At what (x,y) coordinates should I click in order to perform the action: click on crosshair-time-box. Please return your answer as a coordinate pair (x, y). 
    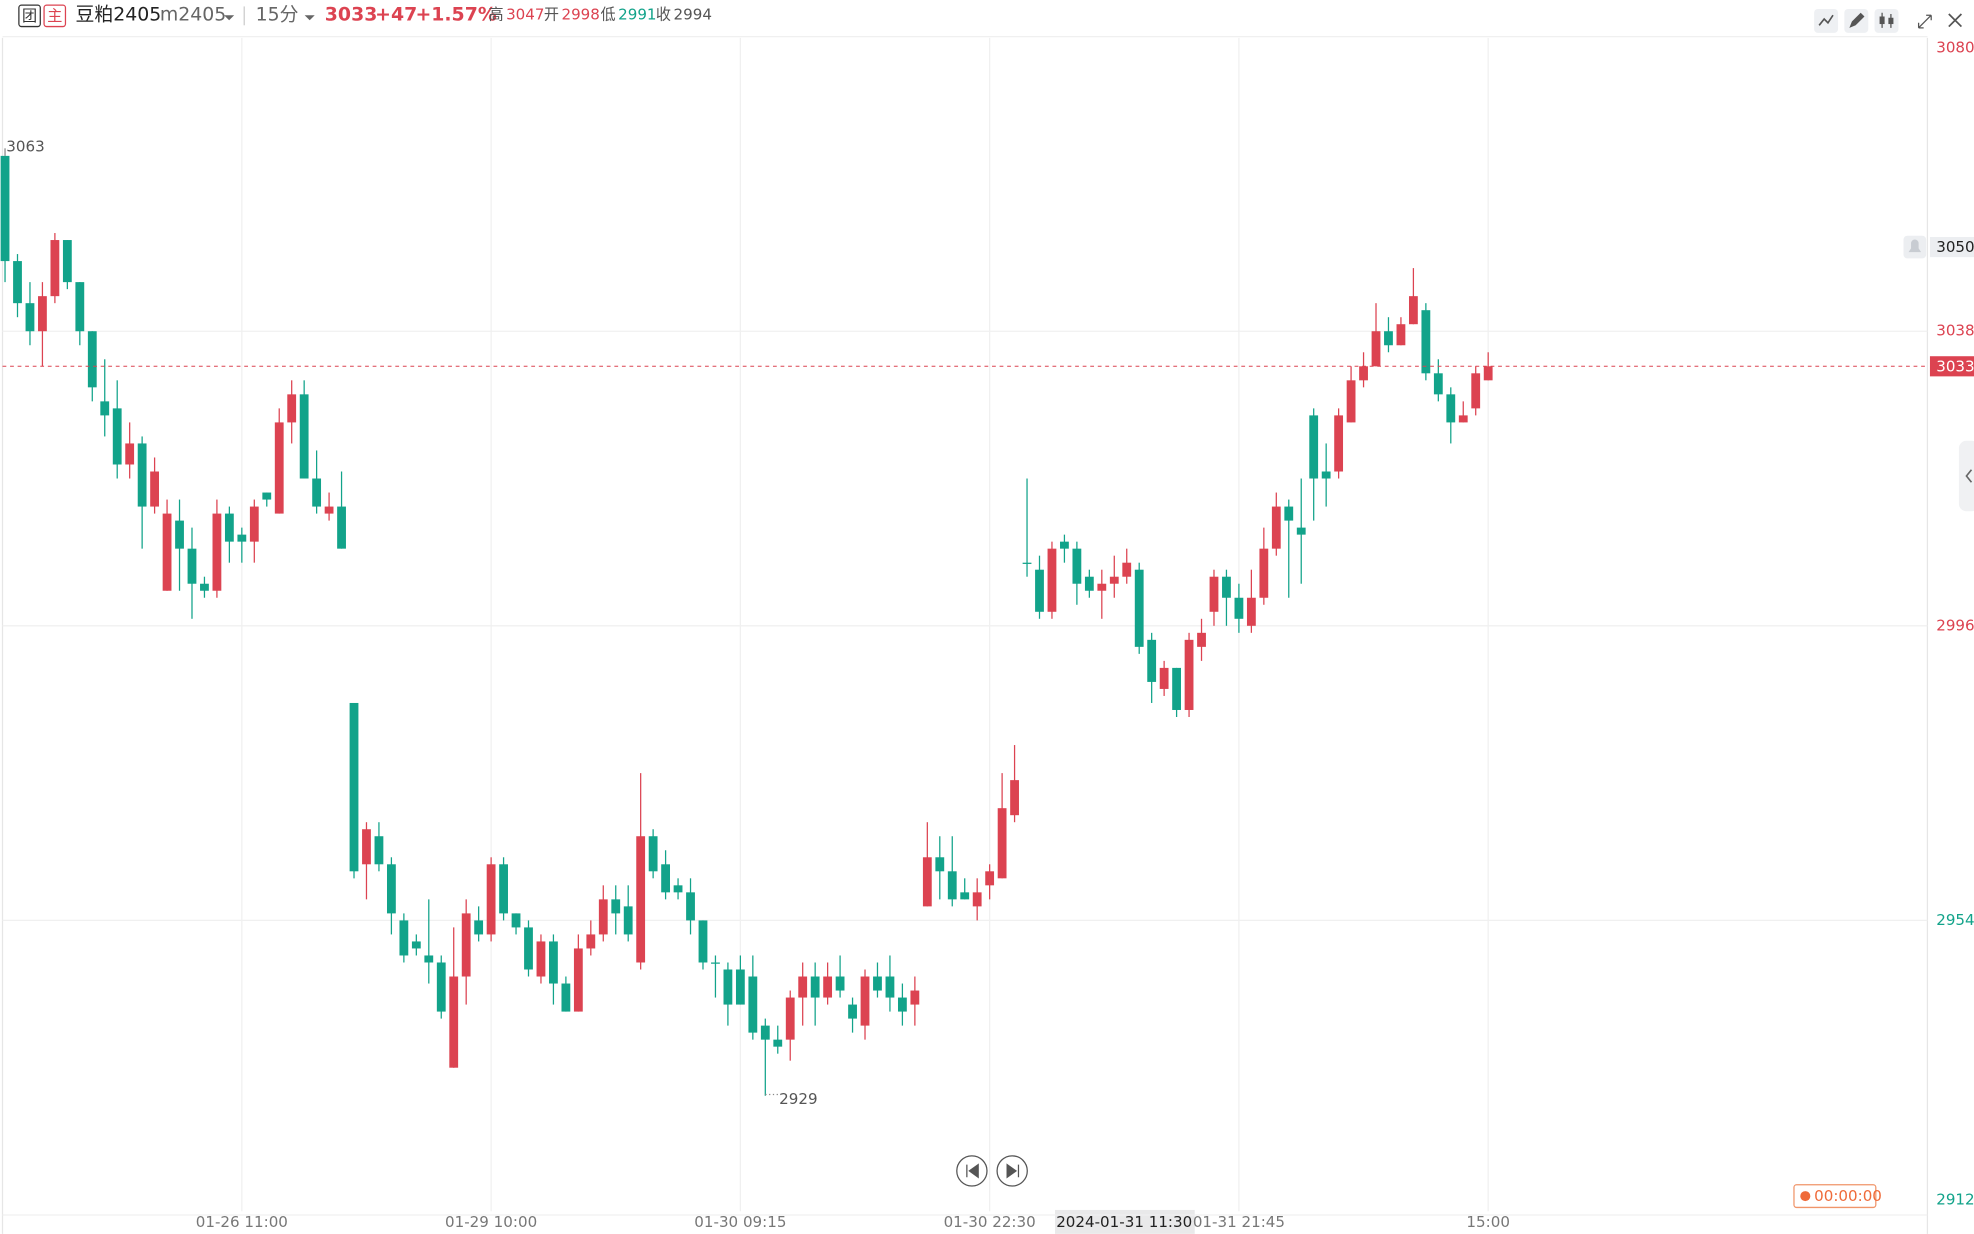
    Looking at the image, I should click on (1124, 1221).